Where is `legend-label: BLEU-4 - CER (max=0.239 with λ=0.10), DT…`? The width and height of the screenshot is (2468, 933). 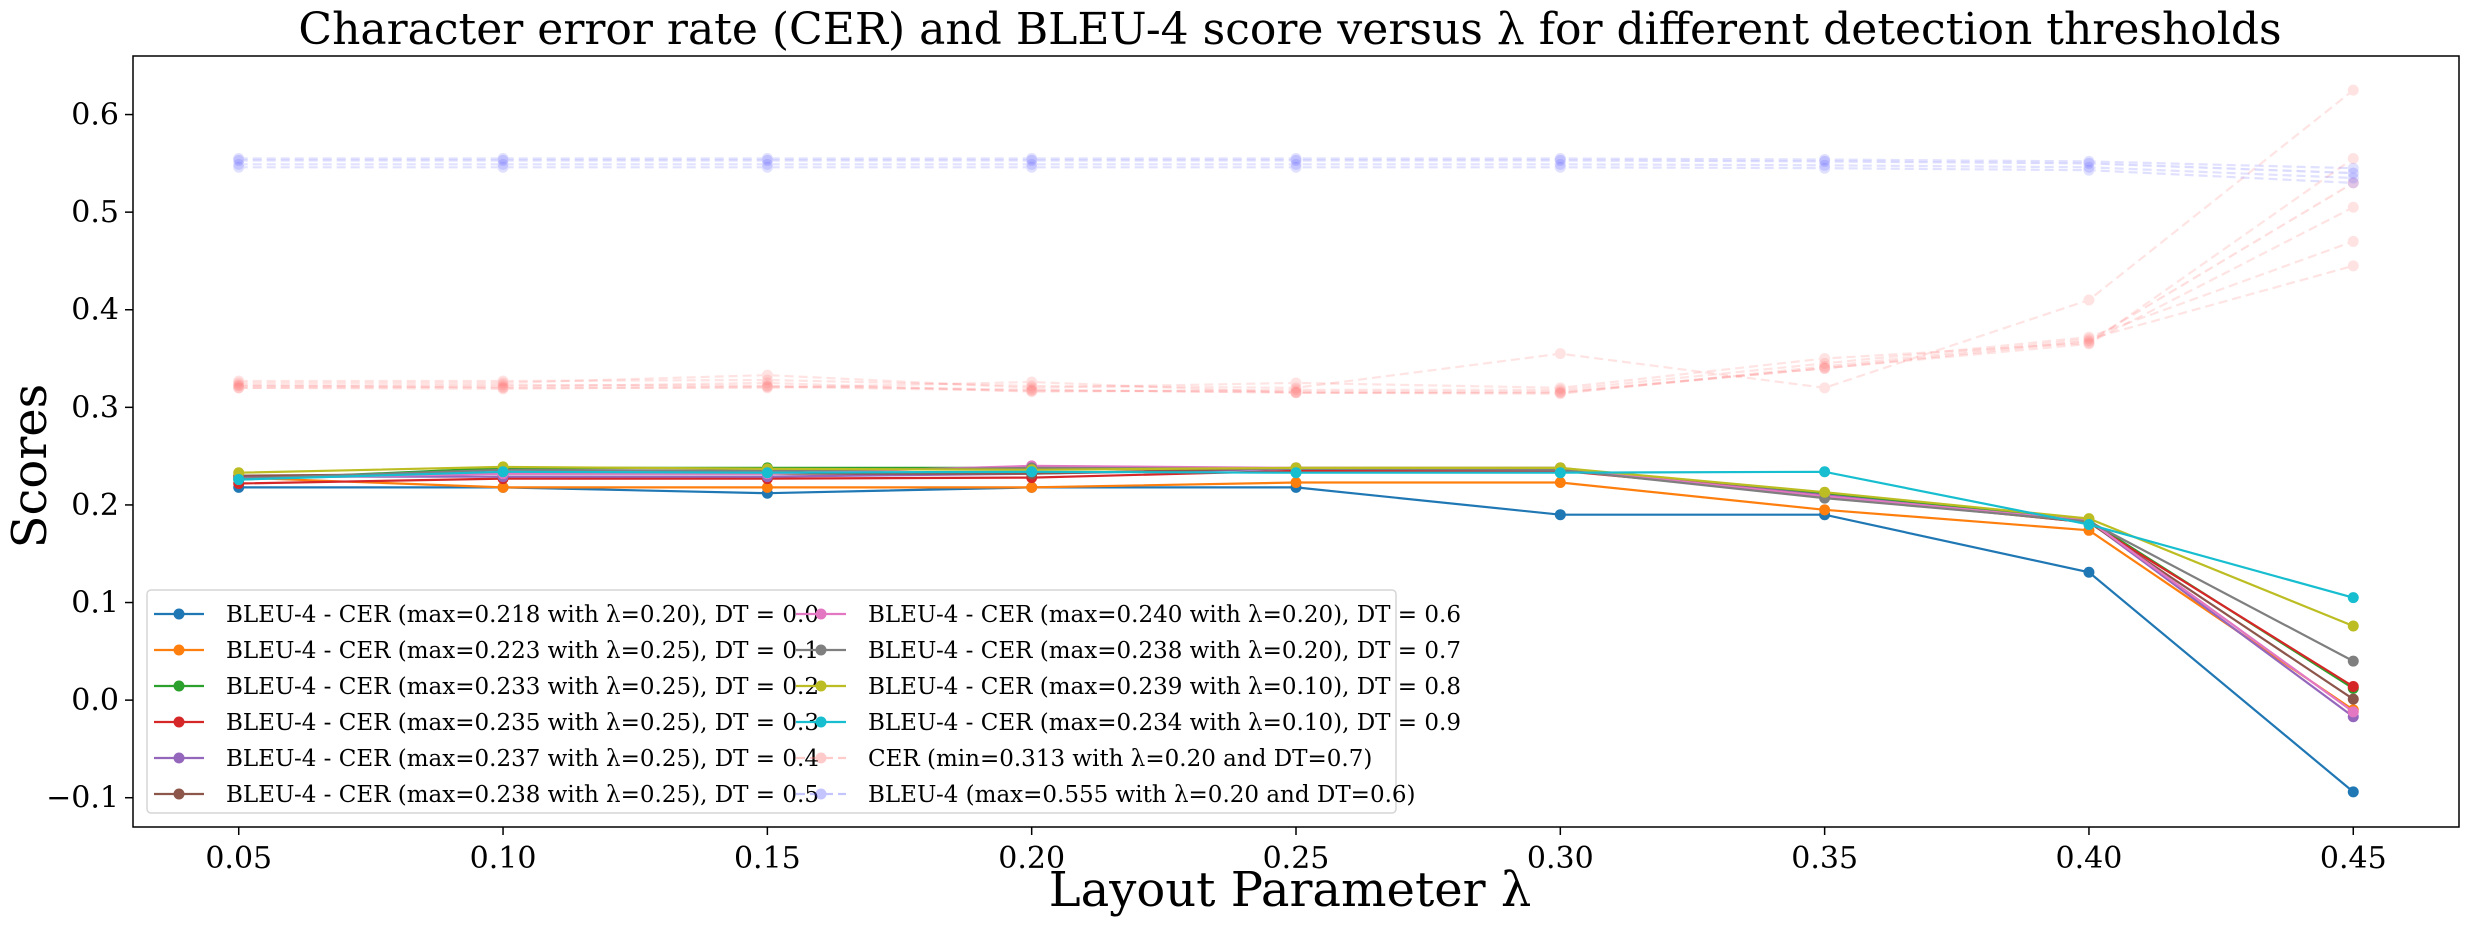 legend-label: BLEU-4 - CER (max=0.239 with λ=0.10), DT… is located at coordinates (1164, 687).